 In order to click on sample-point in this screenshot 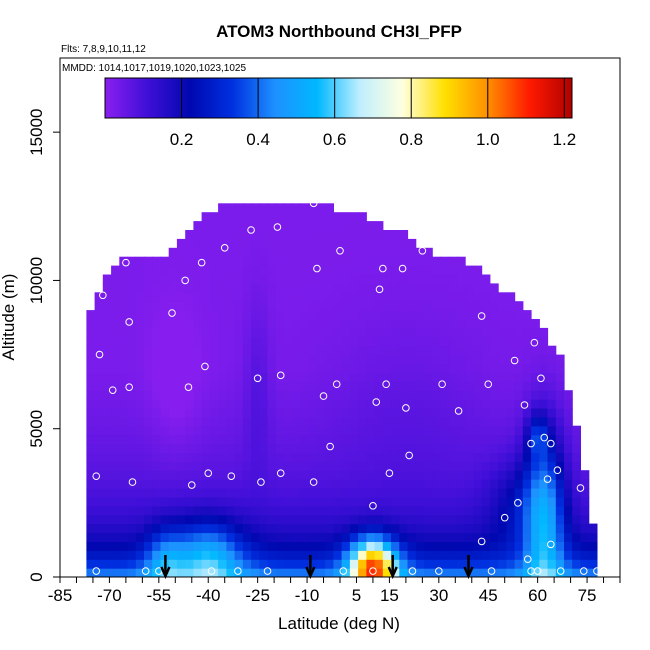, I will do `click(205, 366)`.